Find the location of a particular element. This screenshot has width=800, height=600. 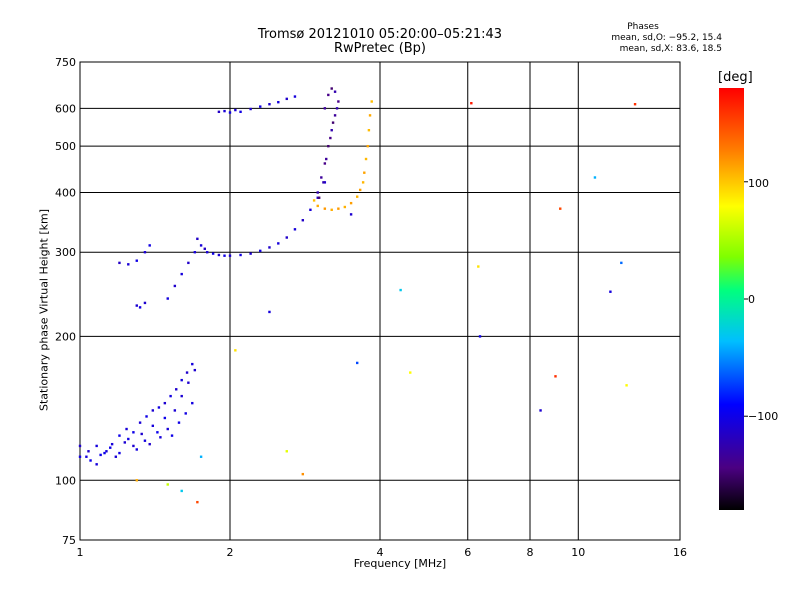

y-tick-label: 400 is located at coordinates (65, 192).